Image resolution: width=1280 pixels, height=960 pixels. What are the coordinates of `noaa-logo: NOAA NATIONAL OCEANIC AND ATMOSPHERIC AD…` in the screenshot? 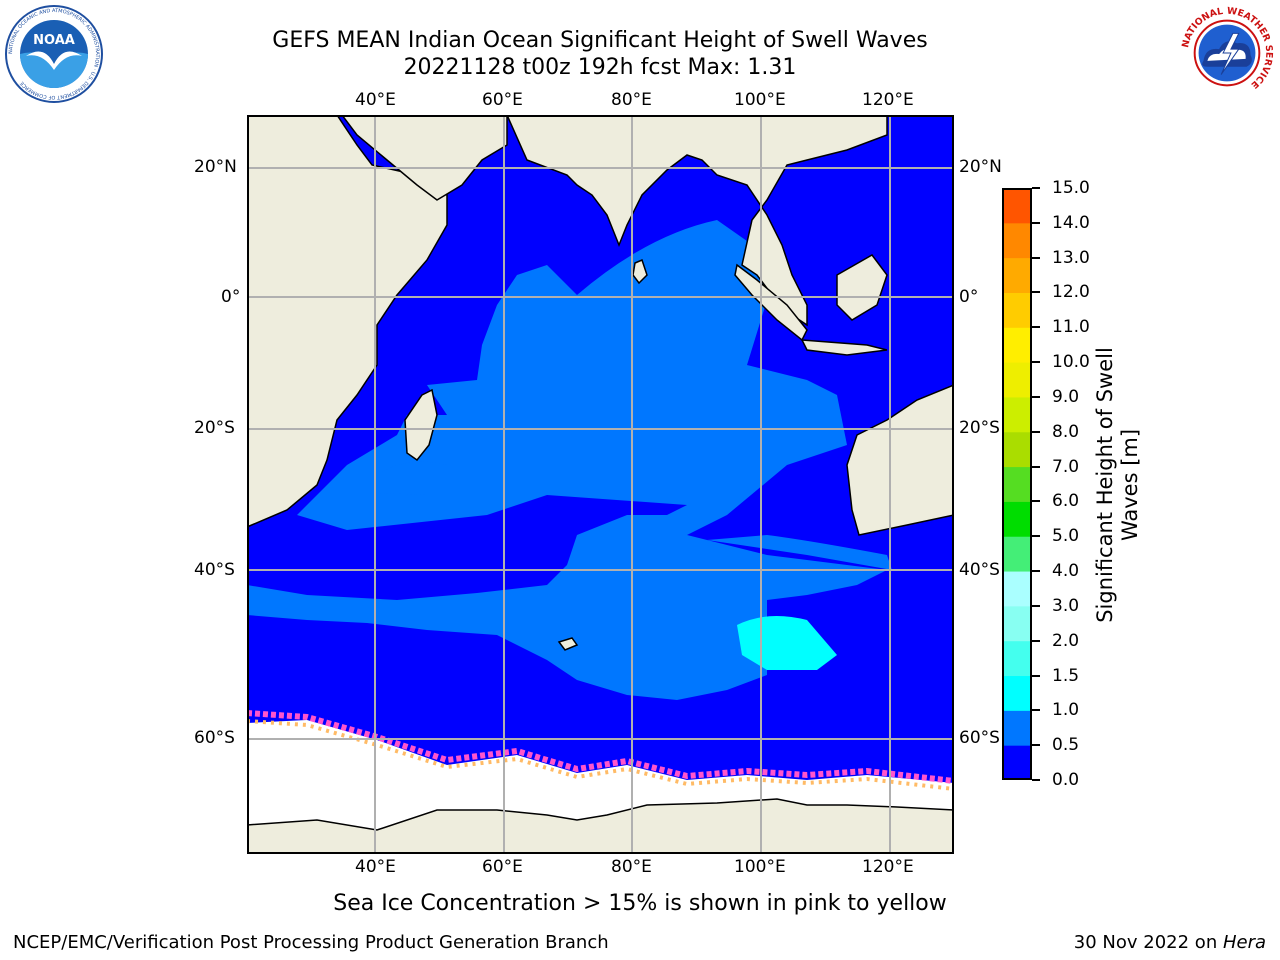 It's located at (54, 54).